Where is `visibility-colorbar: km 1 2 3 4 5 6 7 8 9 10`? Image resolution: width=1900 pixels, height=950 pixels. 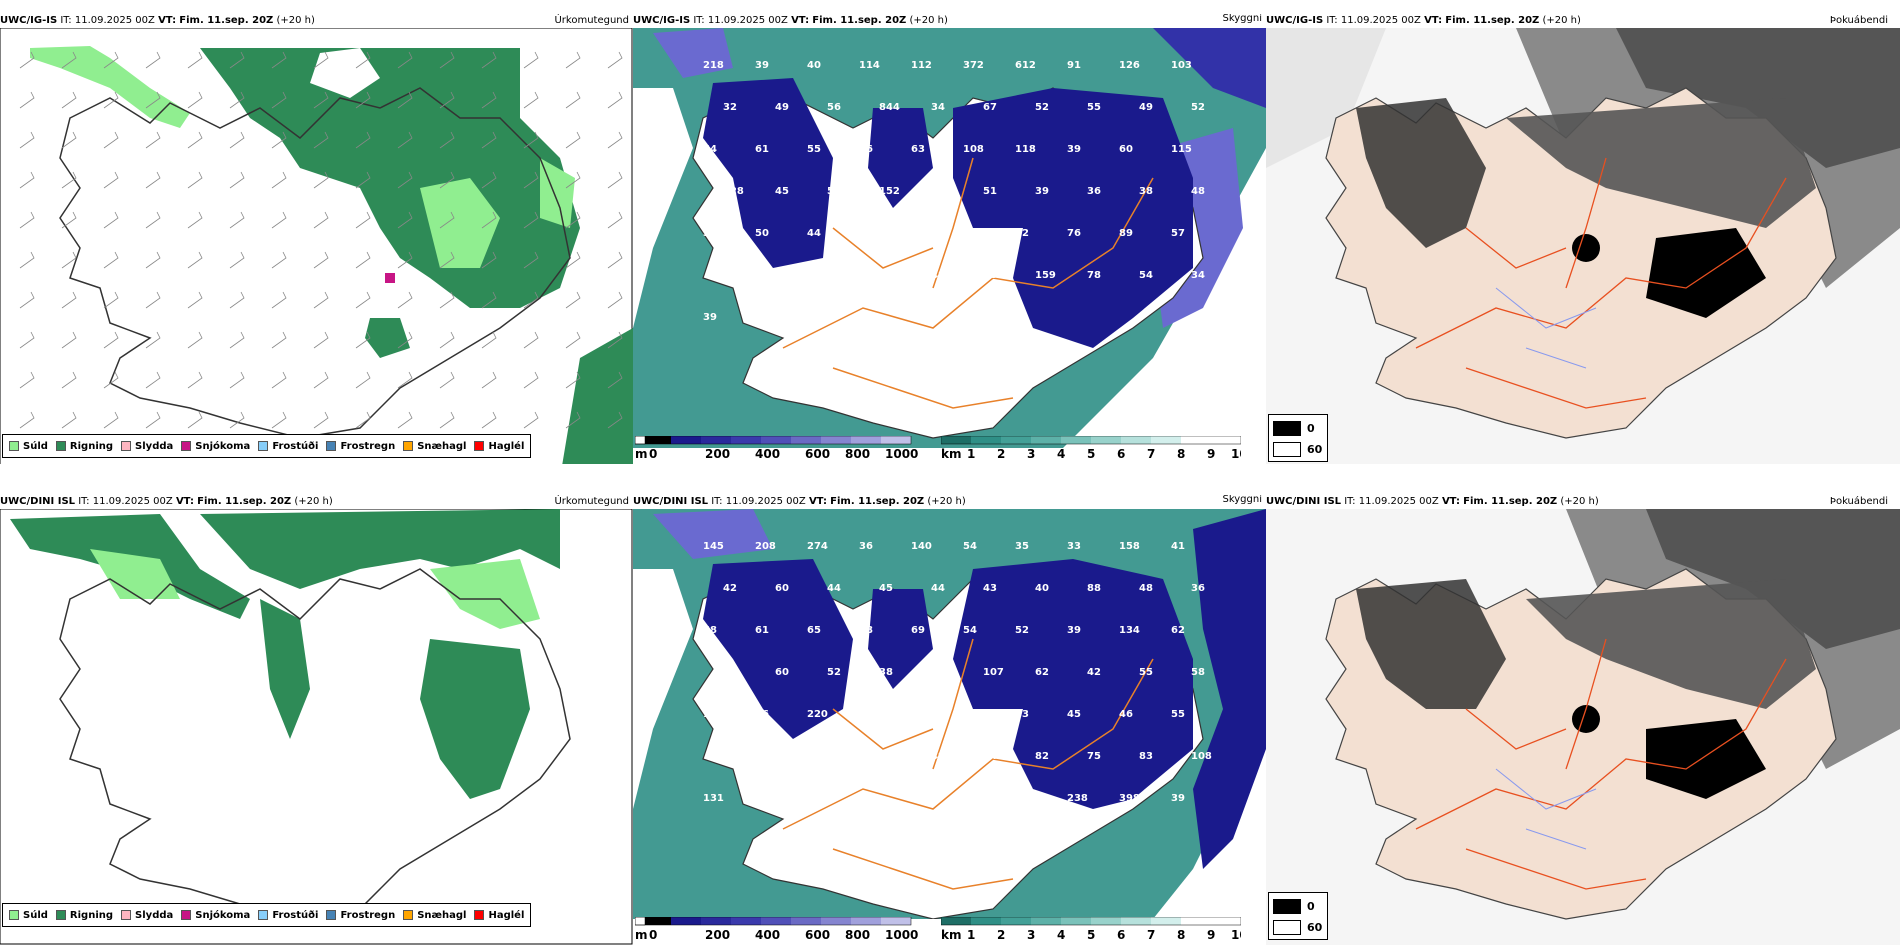
visibility-colorbar: km 1 2 3 4 5 6 7 8 9 10 is located at coordinates (1091, 929).